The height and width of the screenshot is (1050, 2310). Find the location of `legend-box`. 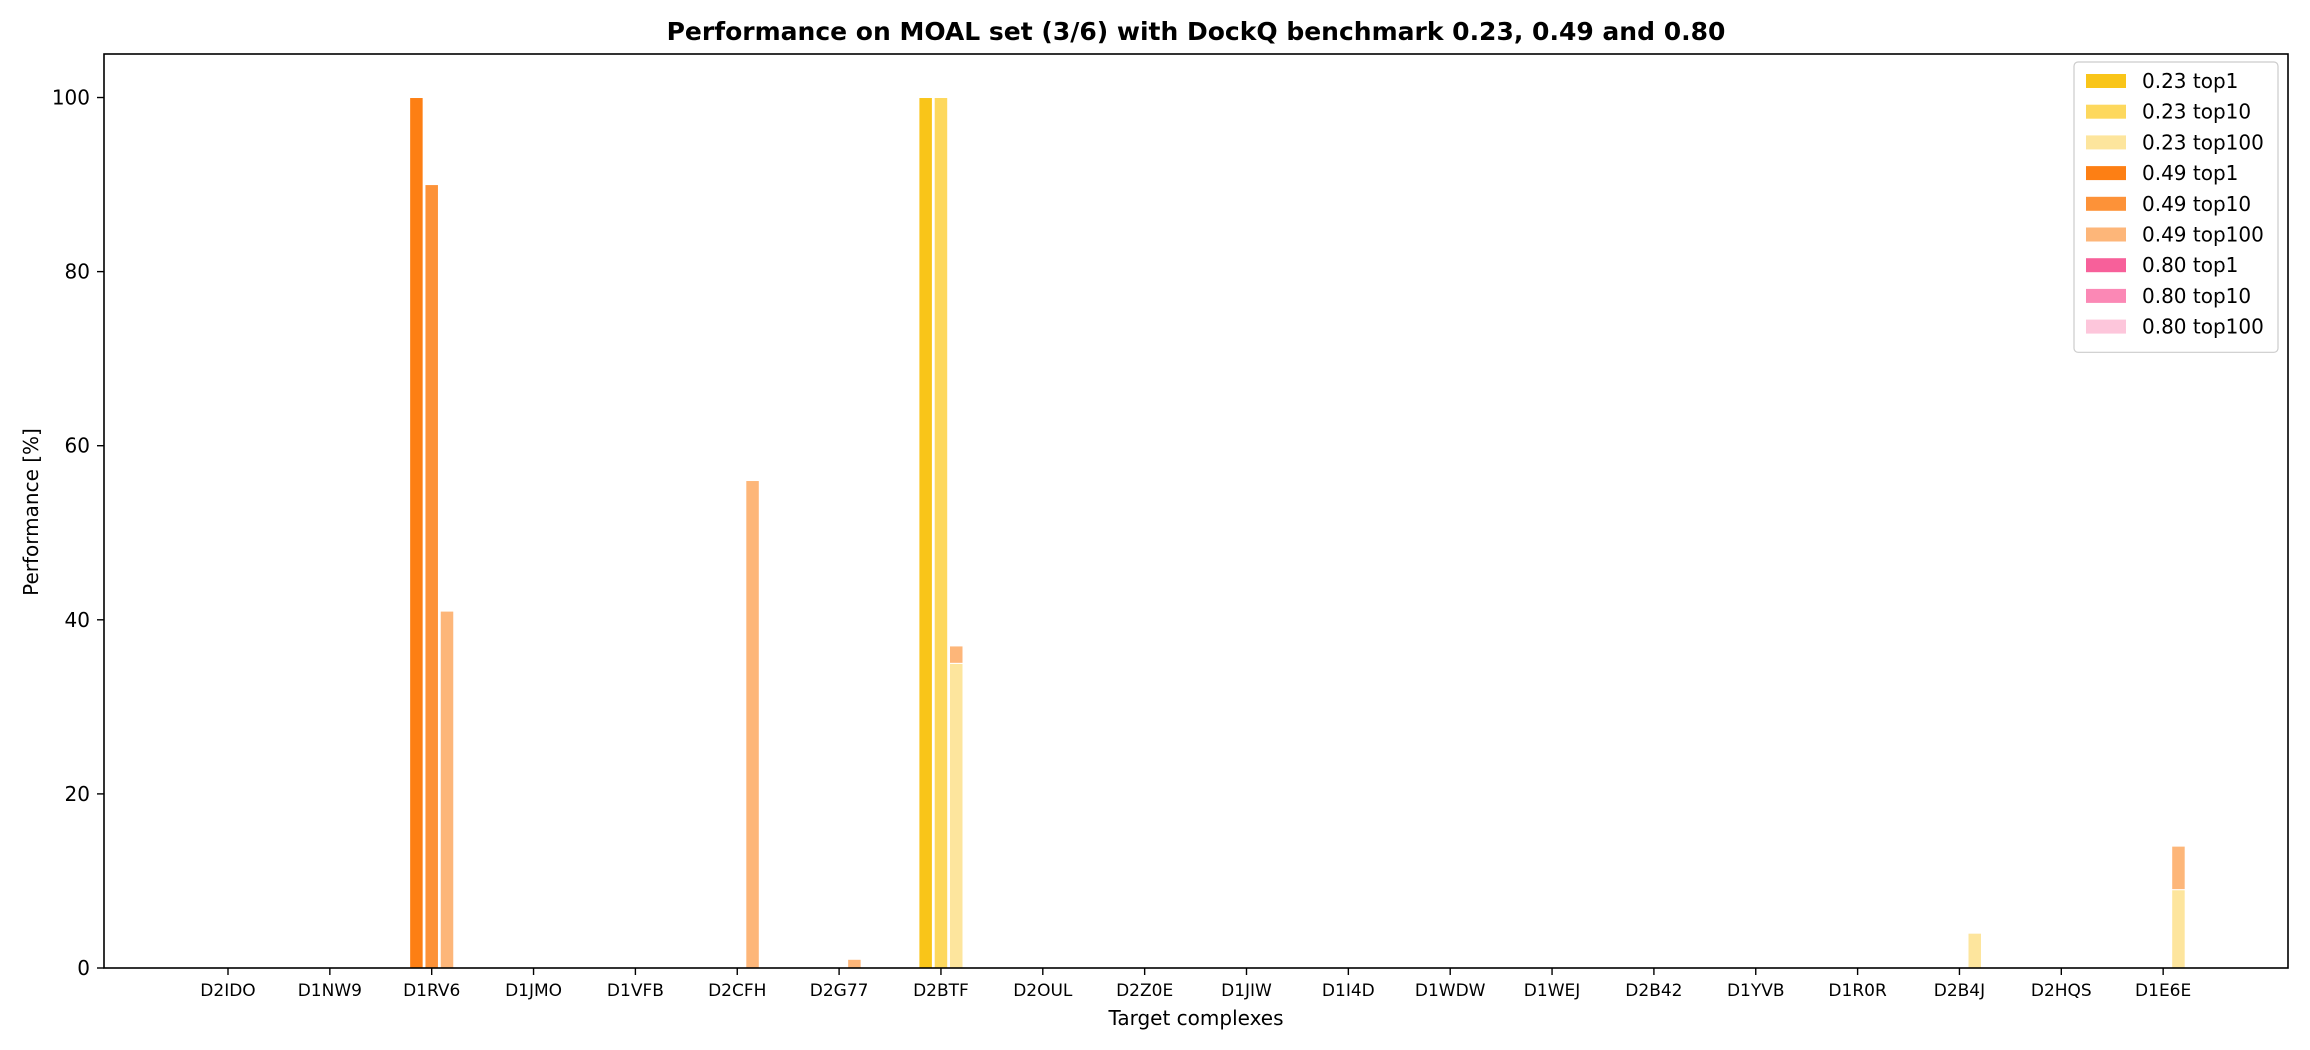

legend-box is located at coordinates (2176, 207).